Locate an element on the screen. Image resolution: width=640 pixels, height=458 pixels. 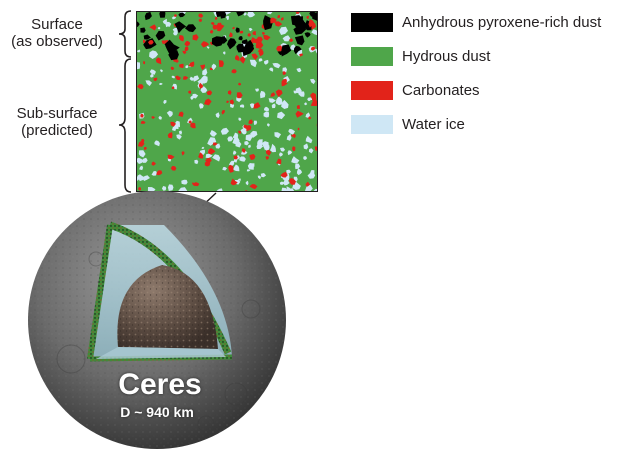
subsurface-label: Sub-surface (predicted) is located at coordinates (57, 122).